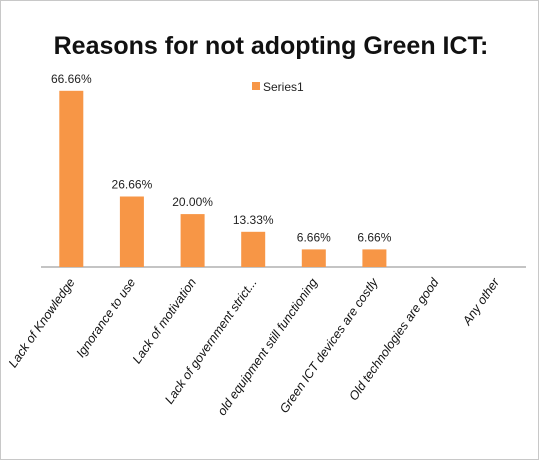  Describe the element at coordinates (105, 318) in the screenshot. I see `category-label: Ignorance to use` at that location.